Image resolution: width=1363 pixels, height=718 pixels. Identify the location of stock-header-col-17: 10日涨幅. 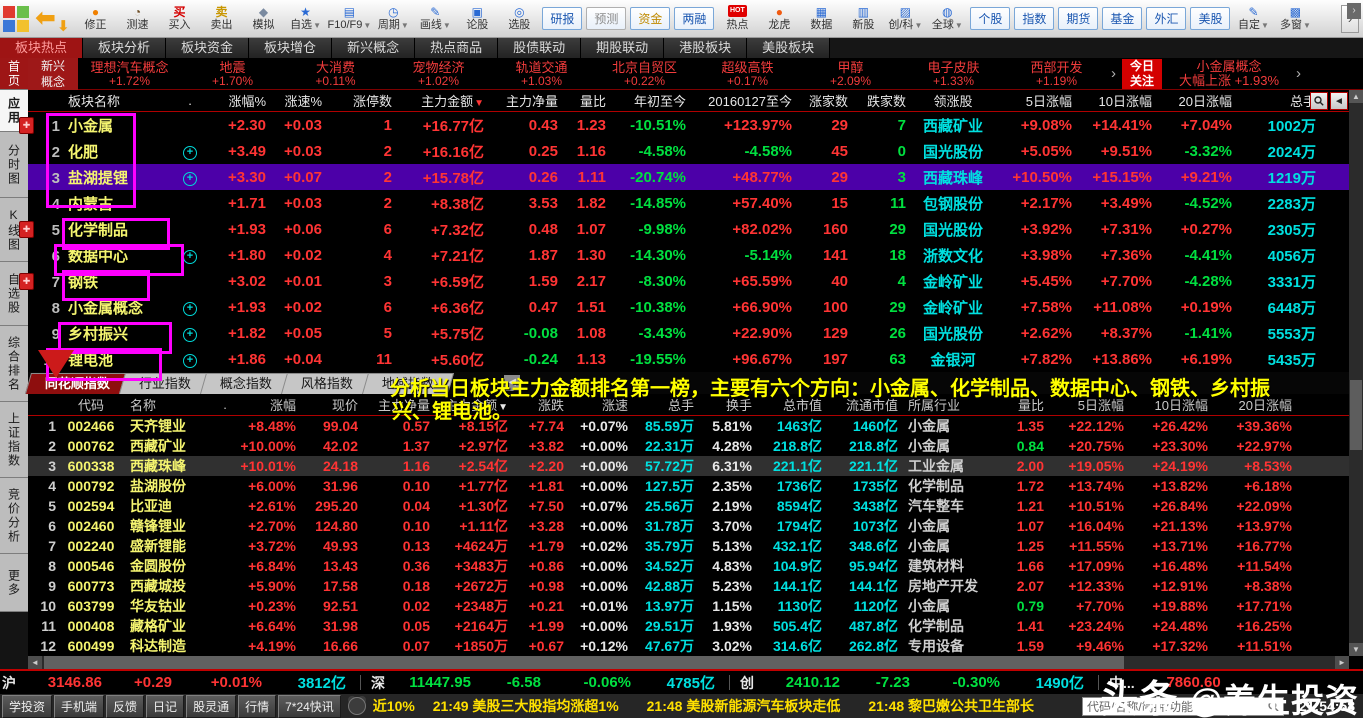
(1181, 405).